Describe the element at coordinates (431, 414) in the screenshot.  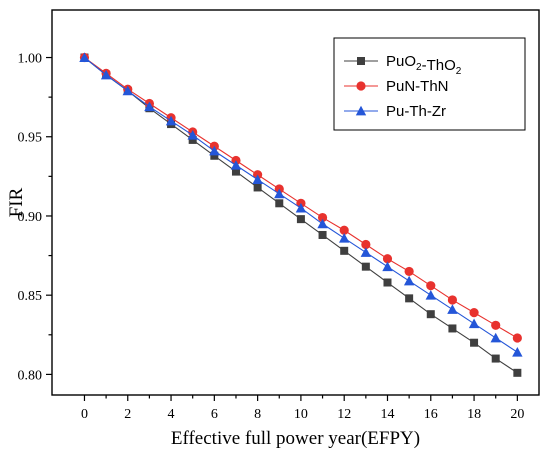
I see `x-tick-label: 16` at that location.